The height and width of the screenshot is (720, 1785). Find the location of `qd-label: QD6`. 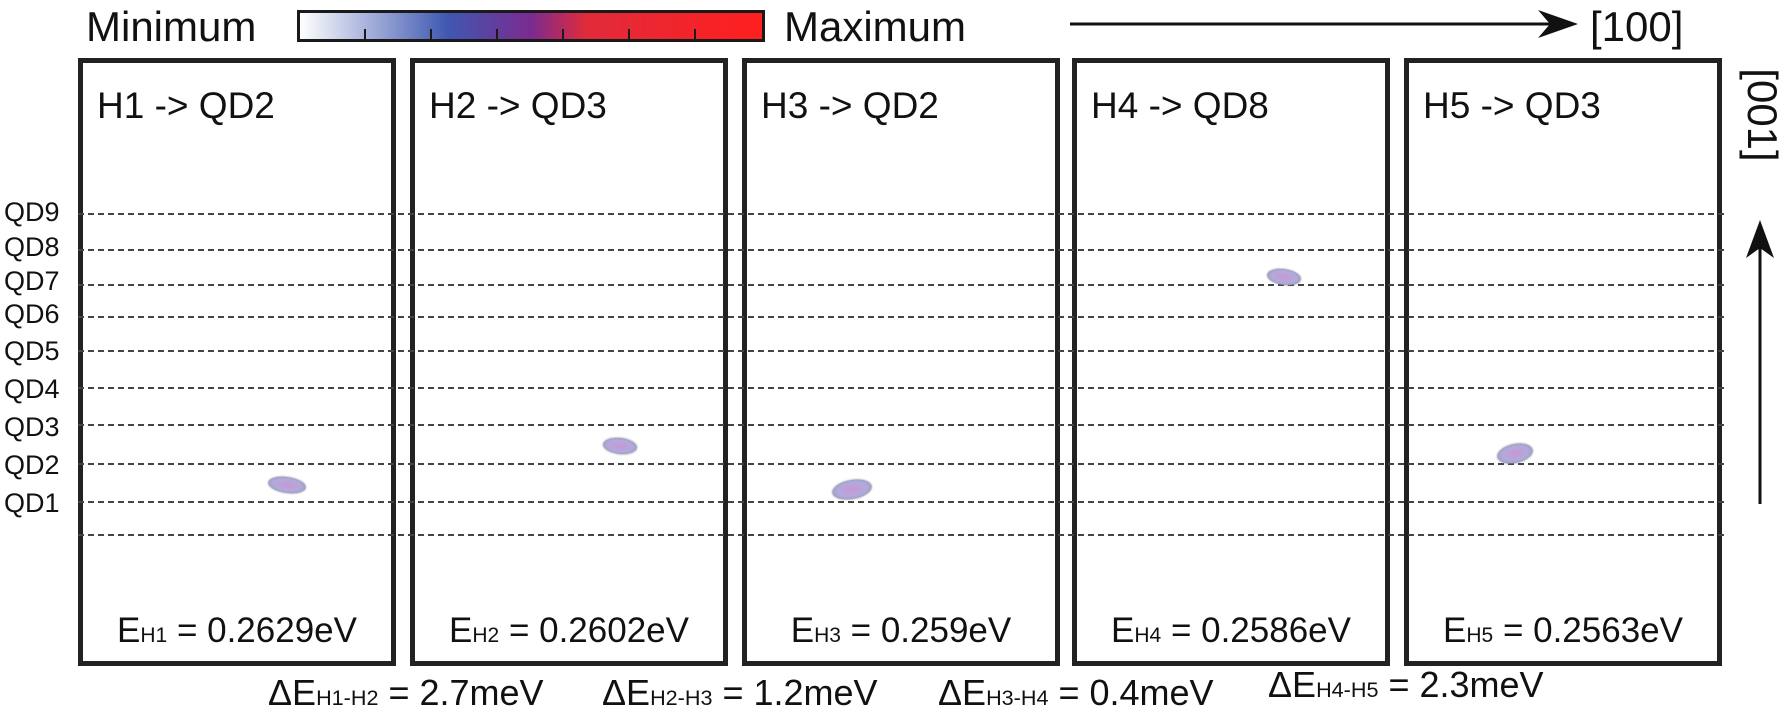

qd-label: QD6 is located at coordinates (32, 314).